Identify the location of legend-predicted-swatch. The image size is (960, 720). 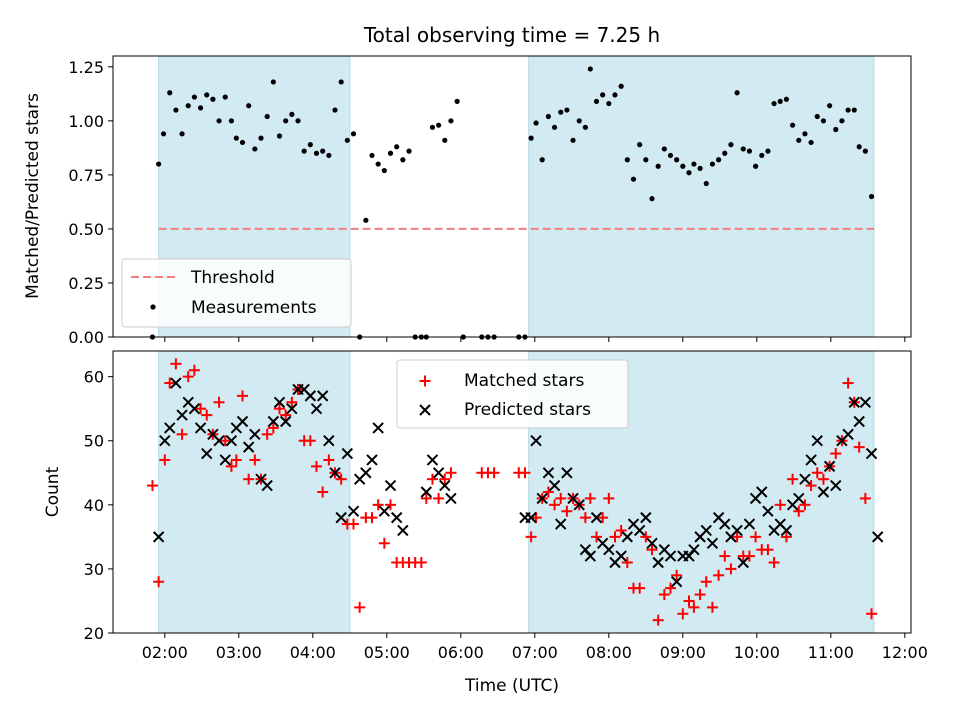
(425, 410).